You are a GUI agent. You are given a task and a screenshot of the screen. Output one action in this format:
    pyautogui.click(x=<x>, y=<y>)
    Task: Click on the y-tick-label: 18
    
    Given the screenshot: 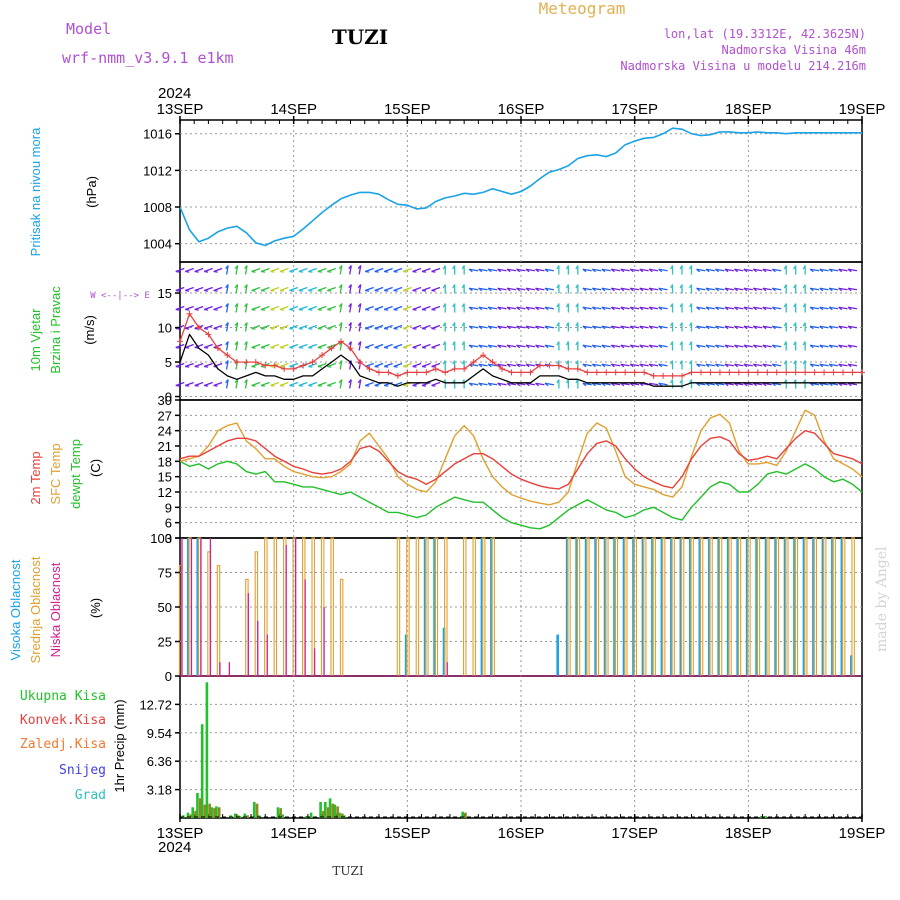 What is the action you would take?
    pyautogui.click(x=165, y=461)
    